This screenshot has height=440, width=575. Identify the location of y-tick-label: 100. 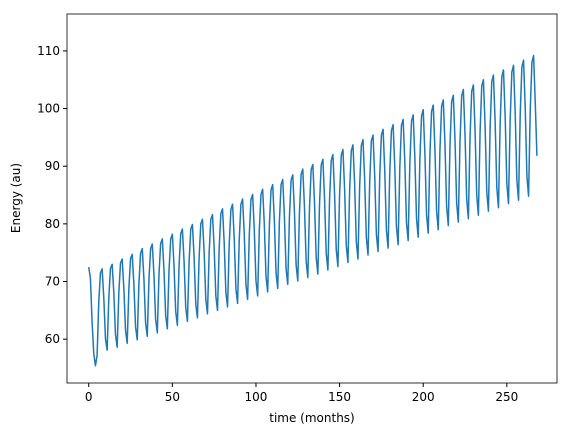
(48, 109).